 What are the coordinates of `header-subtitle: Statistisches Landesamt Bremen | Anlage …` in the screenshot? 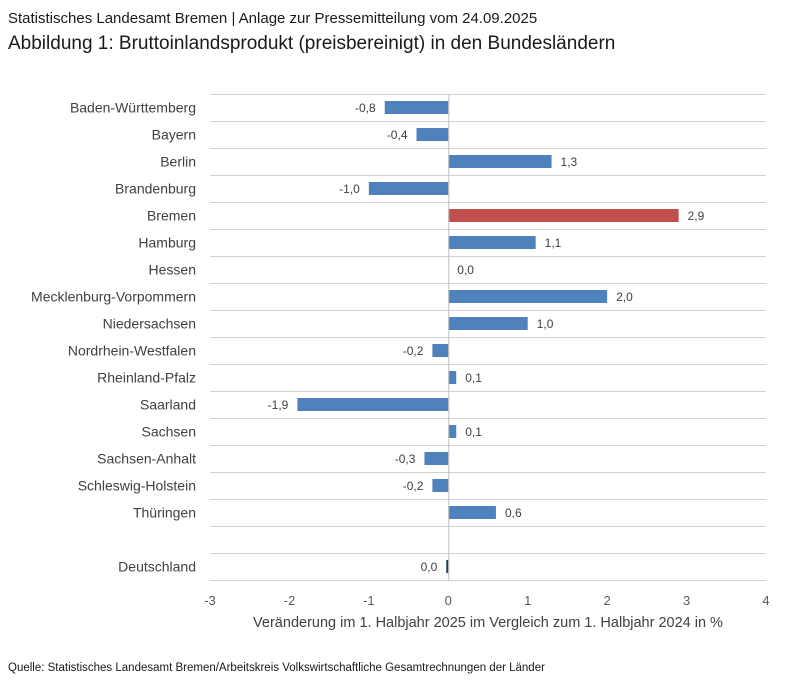 It's located at (273, 18).